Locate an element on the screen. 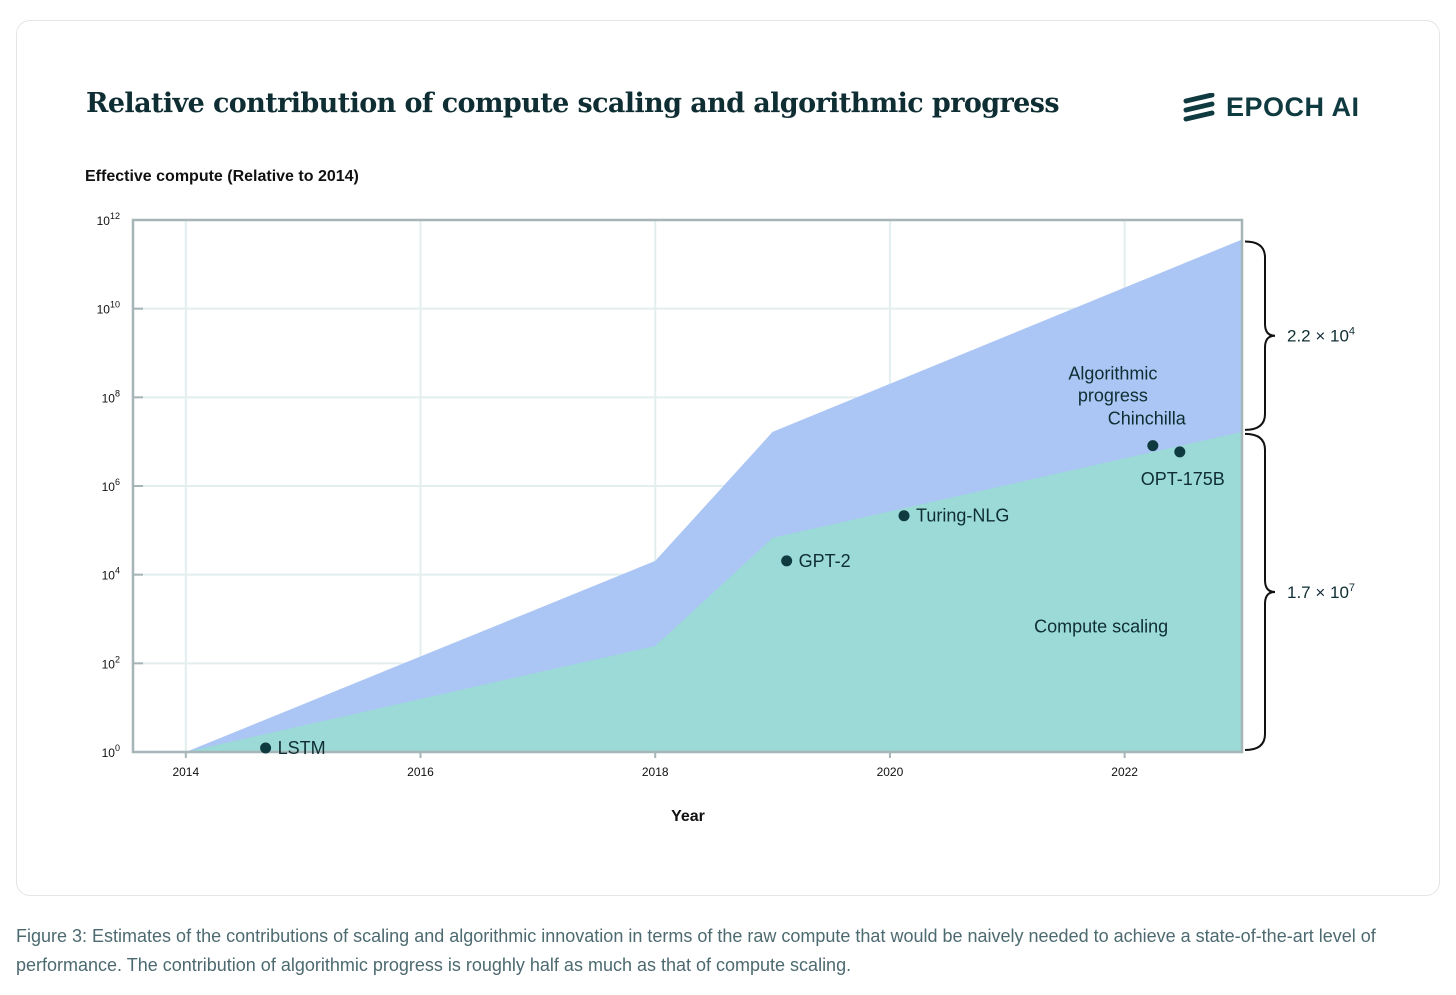 The width and height of the screenshot is (1456, 995). data-point-label: Turing-NLG is located at coordinates (962, 516).